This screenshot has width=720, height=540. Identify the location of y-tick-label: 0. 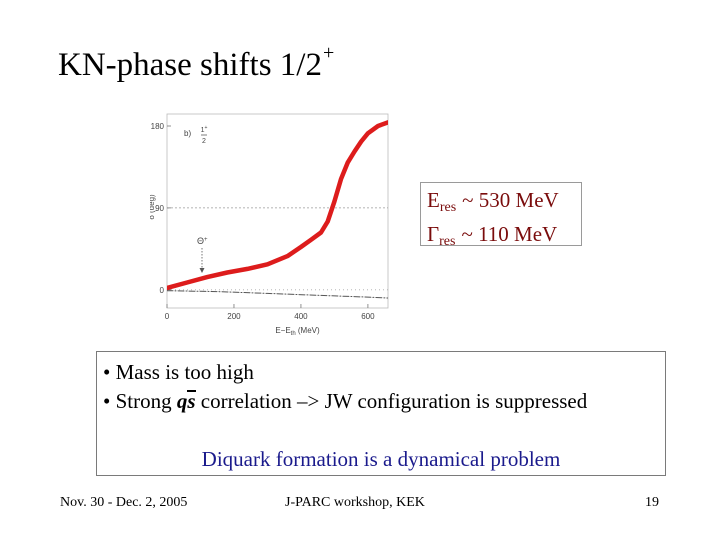
(162, 290).